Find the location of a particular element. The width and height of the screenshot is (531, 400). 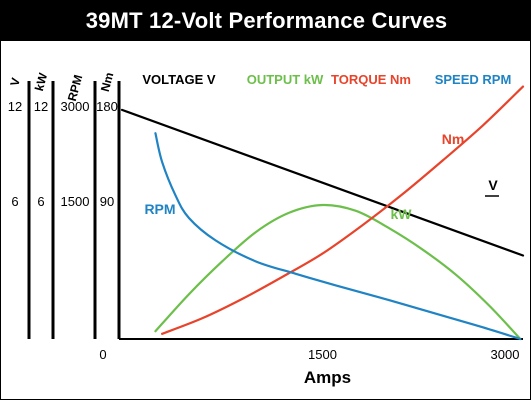

series-label-rpm: RPM is located at coordinates (159, 209).